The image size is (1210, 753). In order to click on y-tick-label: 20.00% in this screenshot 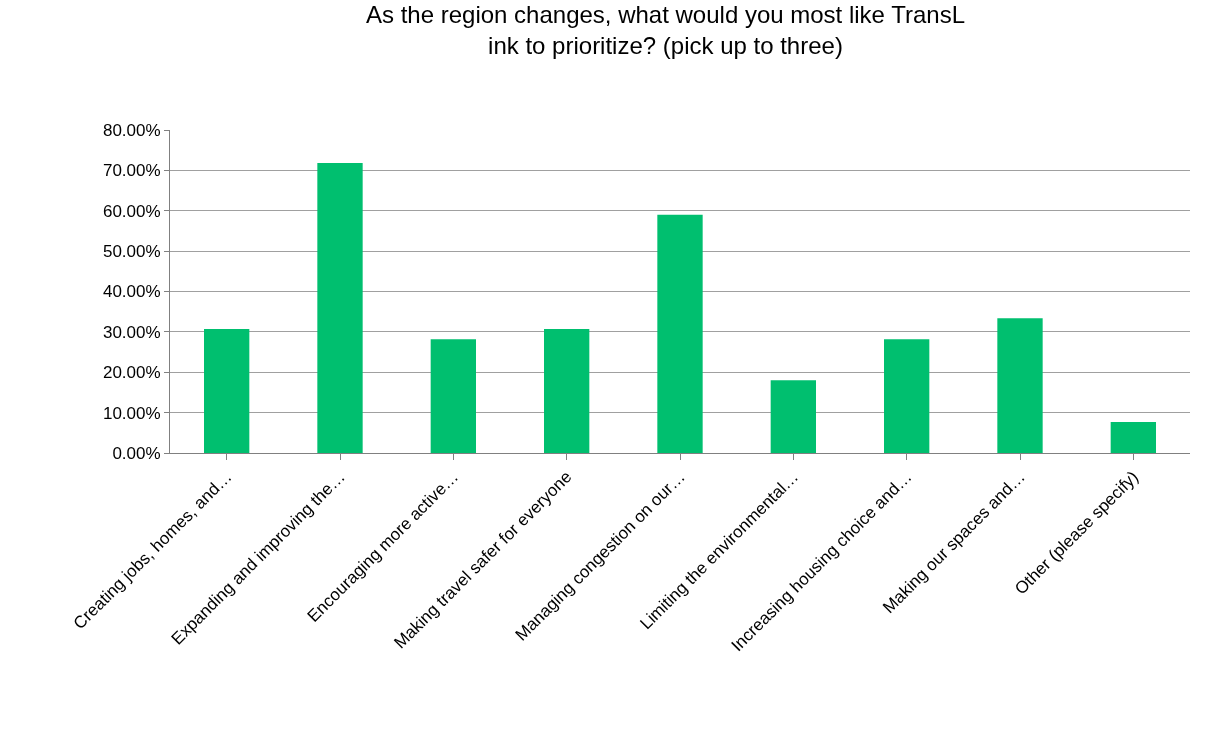, I will do `click(131, 373)`.